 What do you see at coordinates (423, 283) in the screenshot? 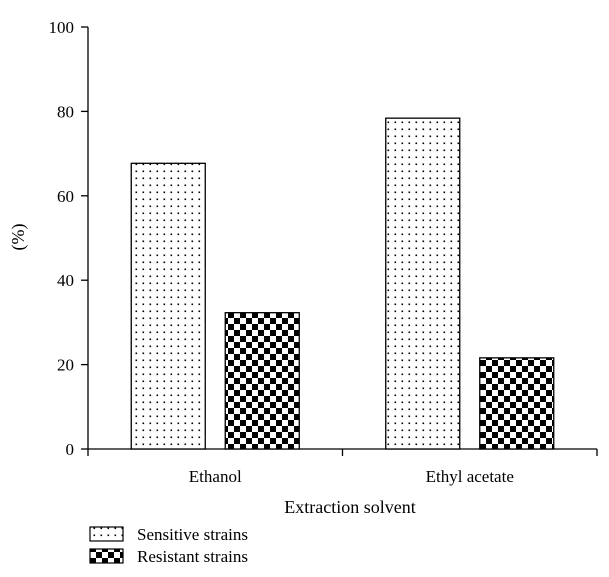
I see `bar-sensitive-ethyl-acetate` at bounding box center [423, 283].